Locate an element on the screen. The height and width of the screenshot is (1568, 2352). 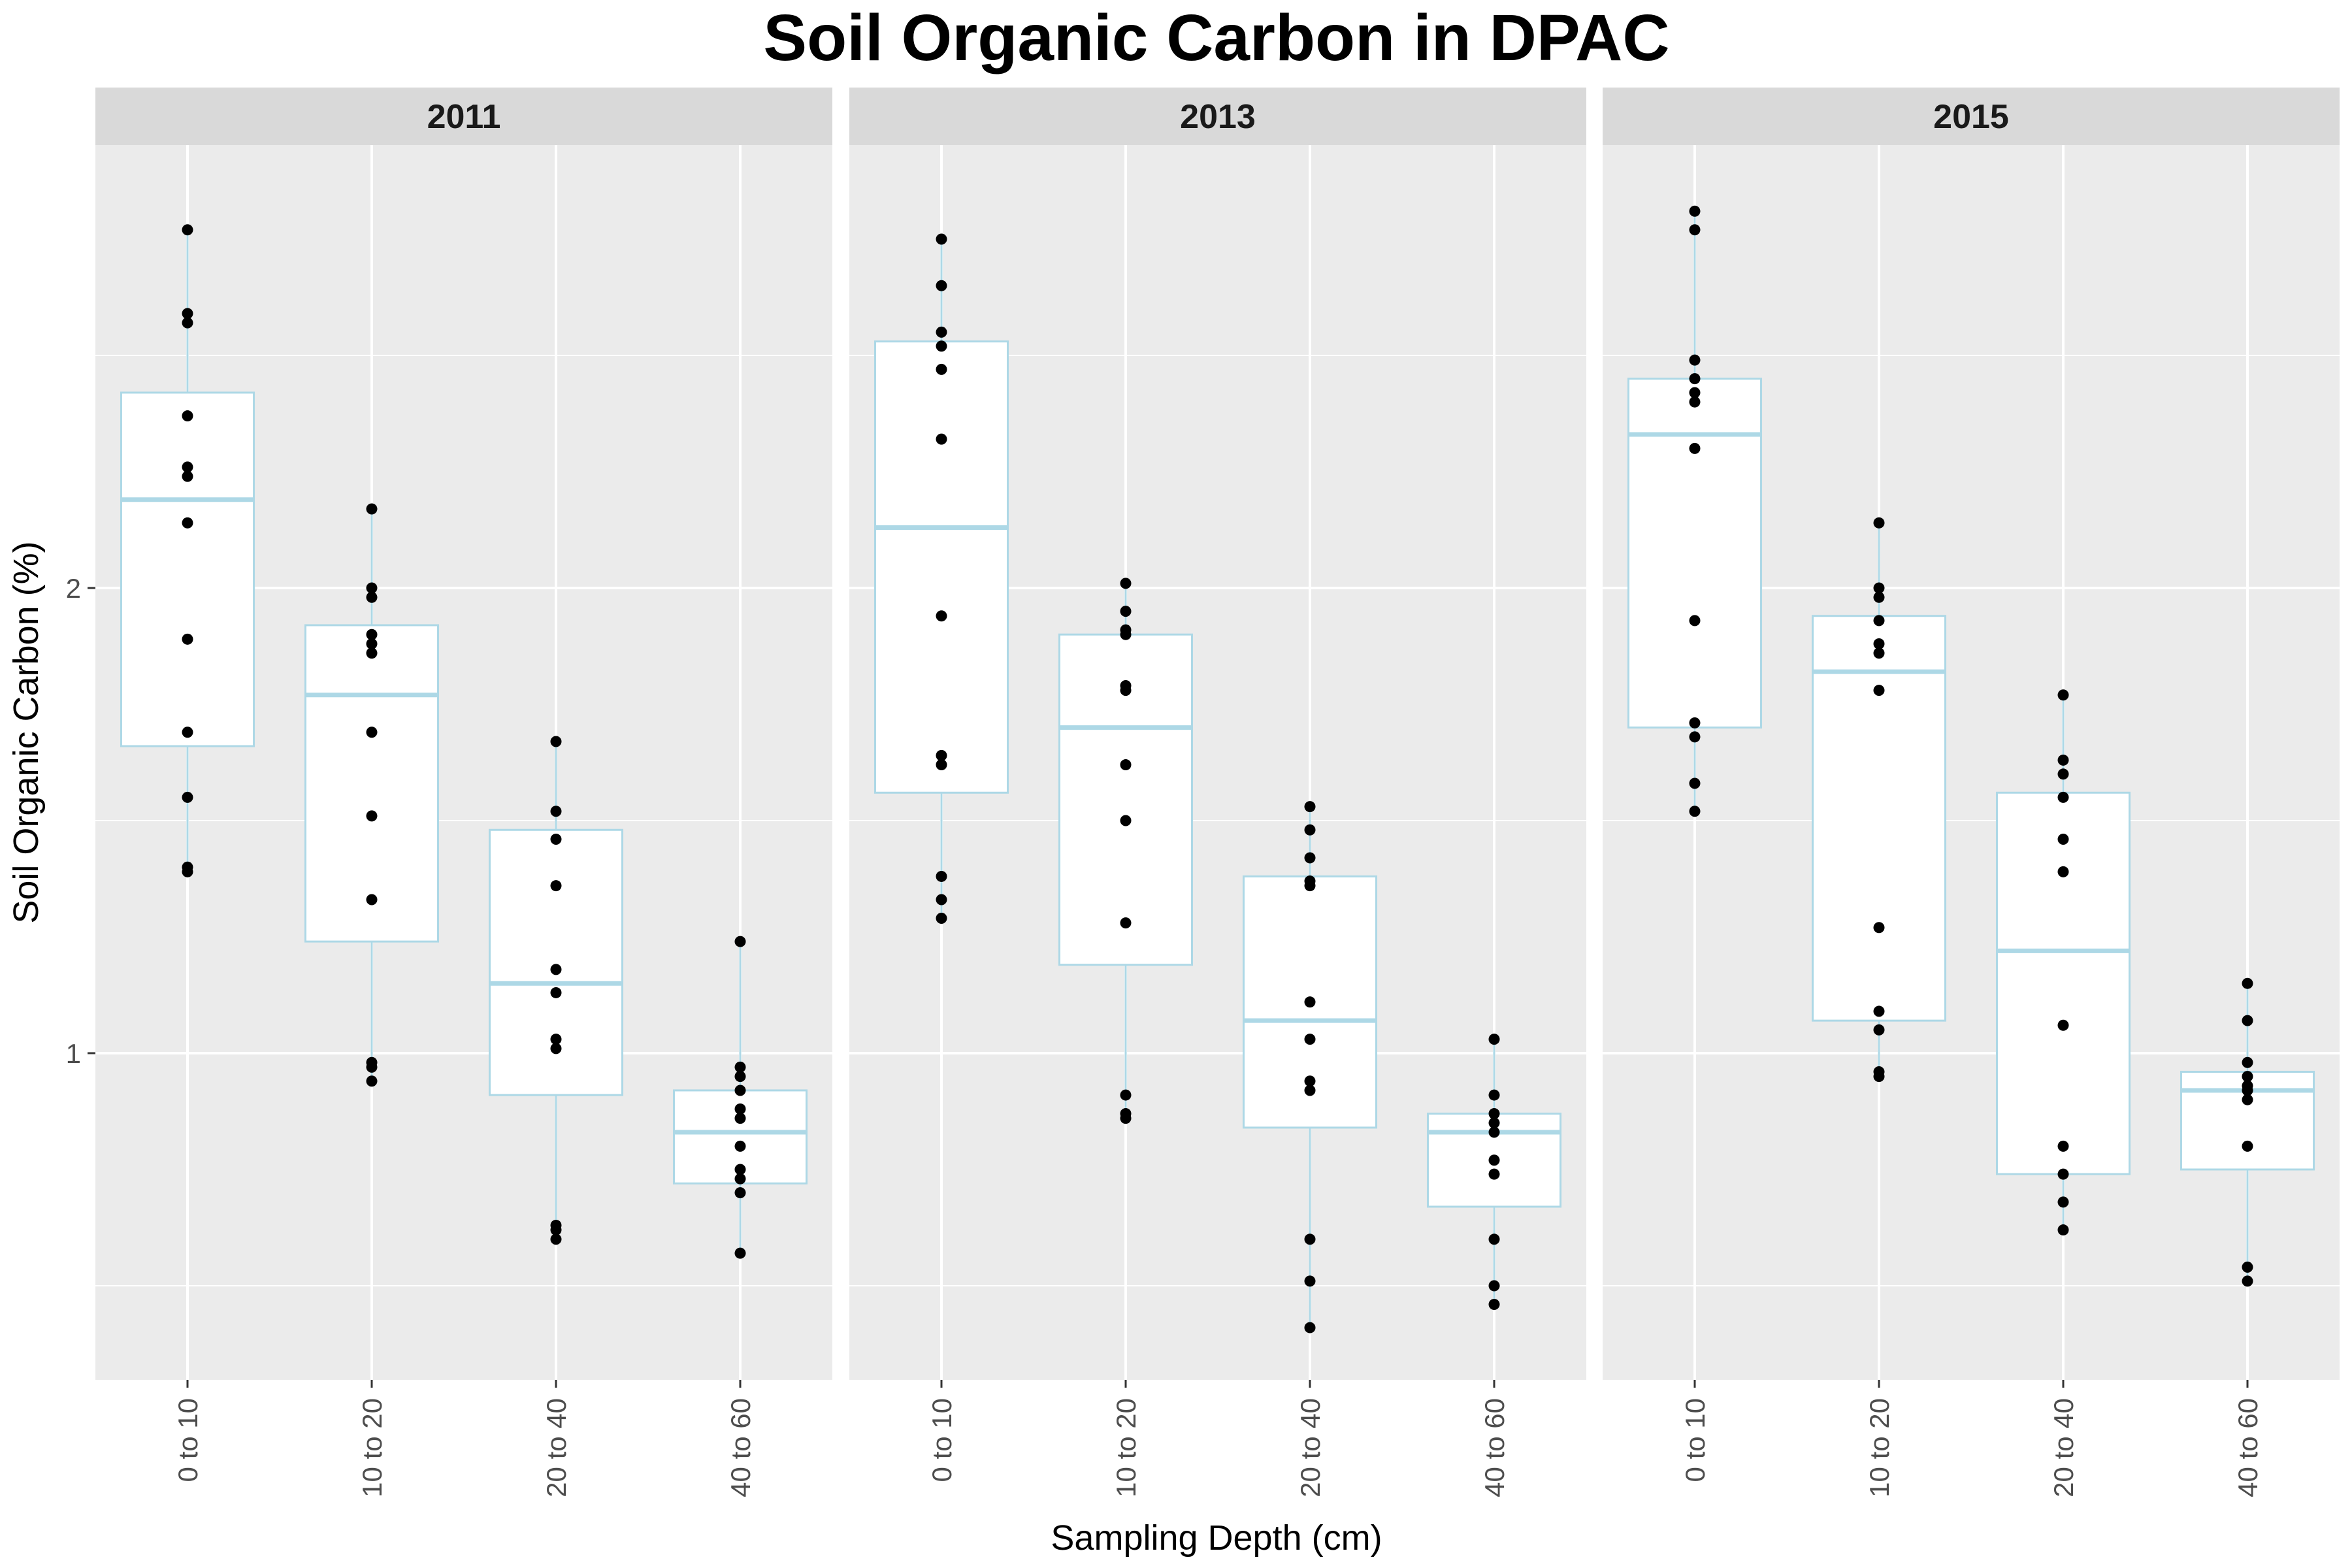
facet-strip-label: 2011 is located at coordinates (464, 117).